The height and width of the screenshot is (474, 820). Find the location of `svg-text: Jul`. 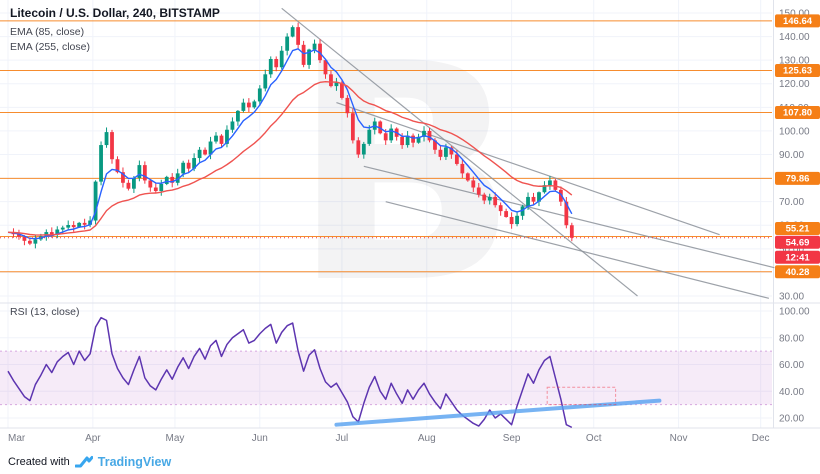

svg-text: Jul is located at coordinates (342, 438).